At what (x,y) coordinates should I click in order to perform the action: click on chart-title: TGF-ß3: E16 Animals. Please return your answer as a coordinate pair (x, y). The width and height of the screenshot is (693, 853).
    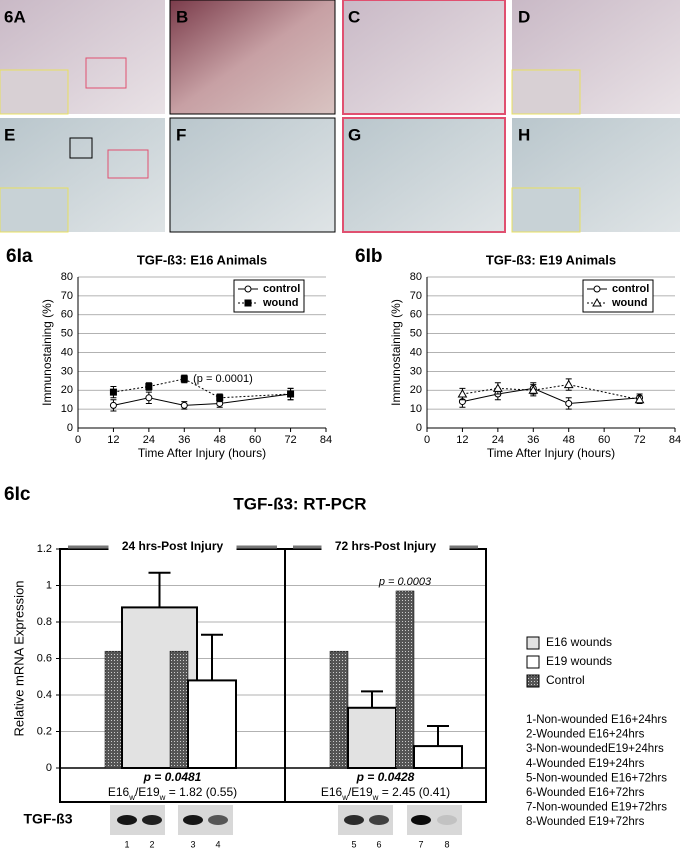
    Looking at the image, I should click on (202, 259).